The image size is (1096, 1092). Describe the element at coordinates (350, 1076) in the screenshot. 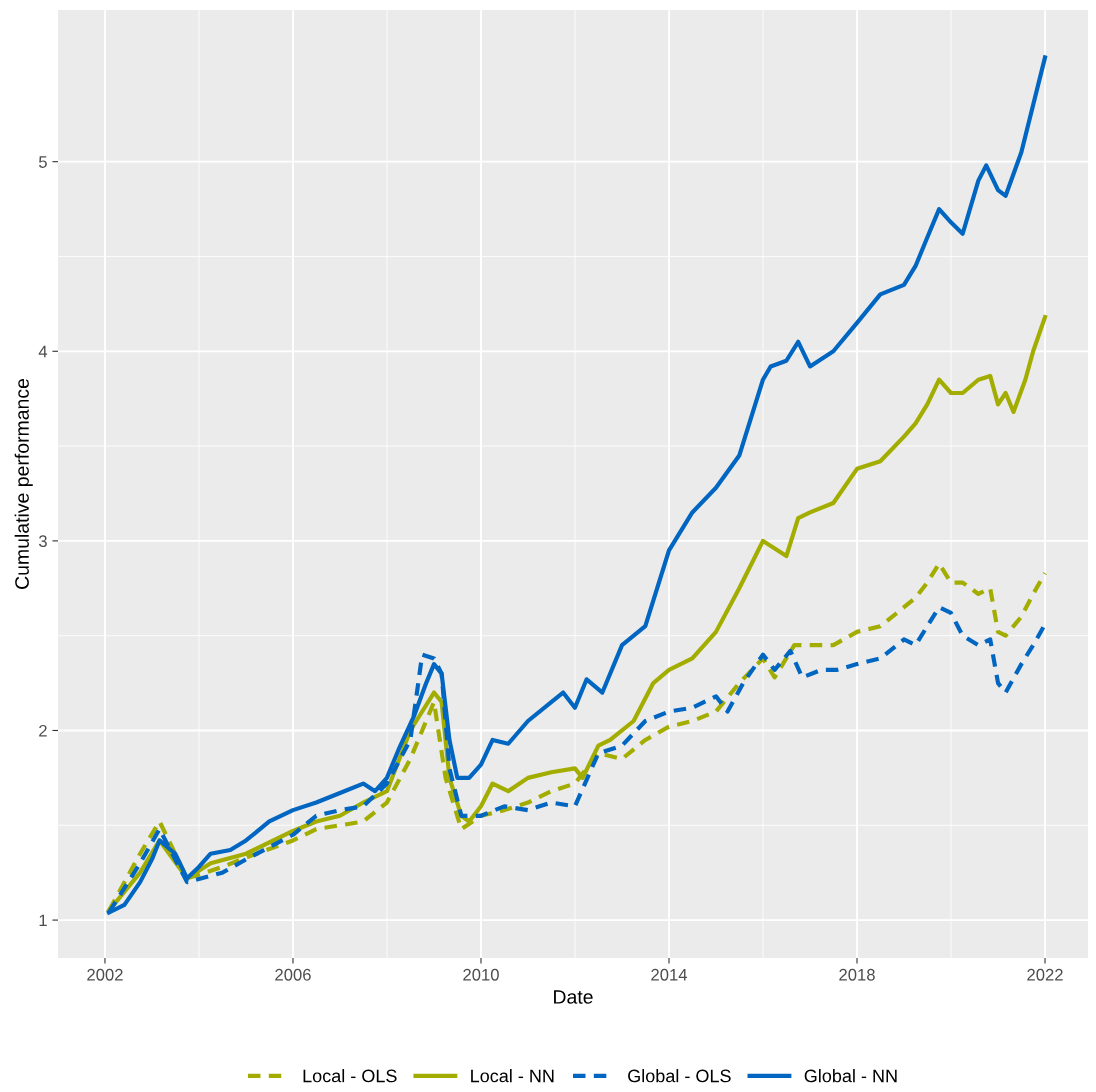

I see `legend-label: Local - OLS` at that location.